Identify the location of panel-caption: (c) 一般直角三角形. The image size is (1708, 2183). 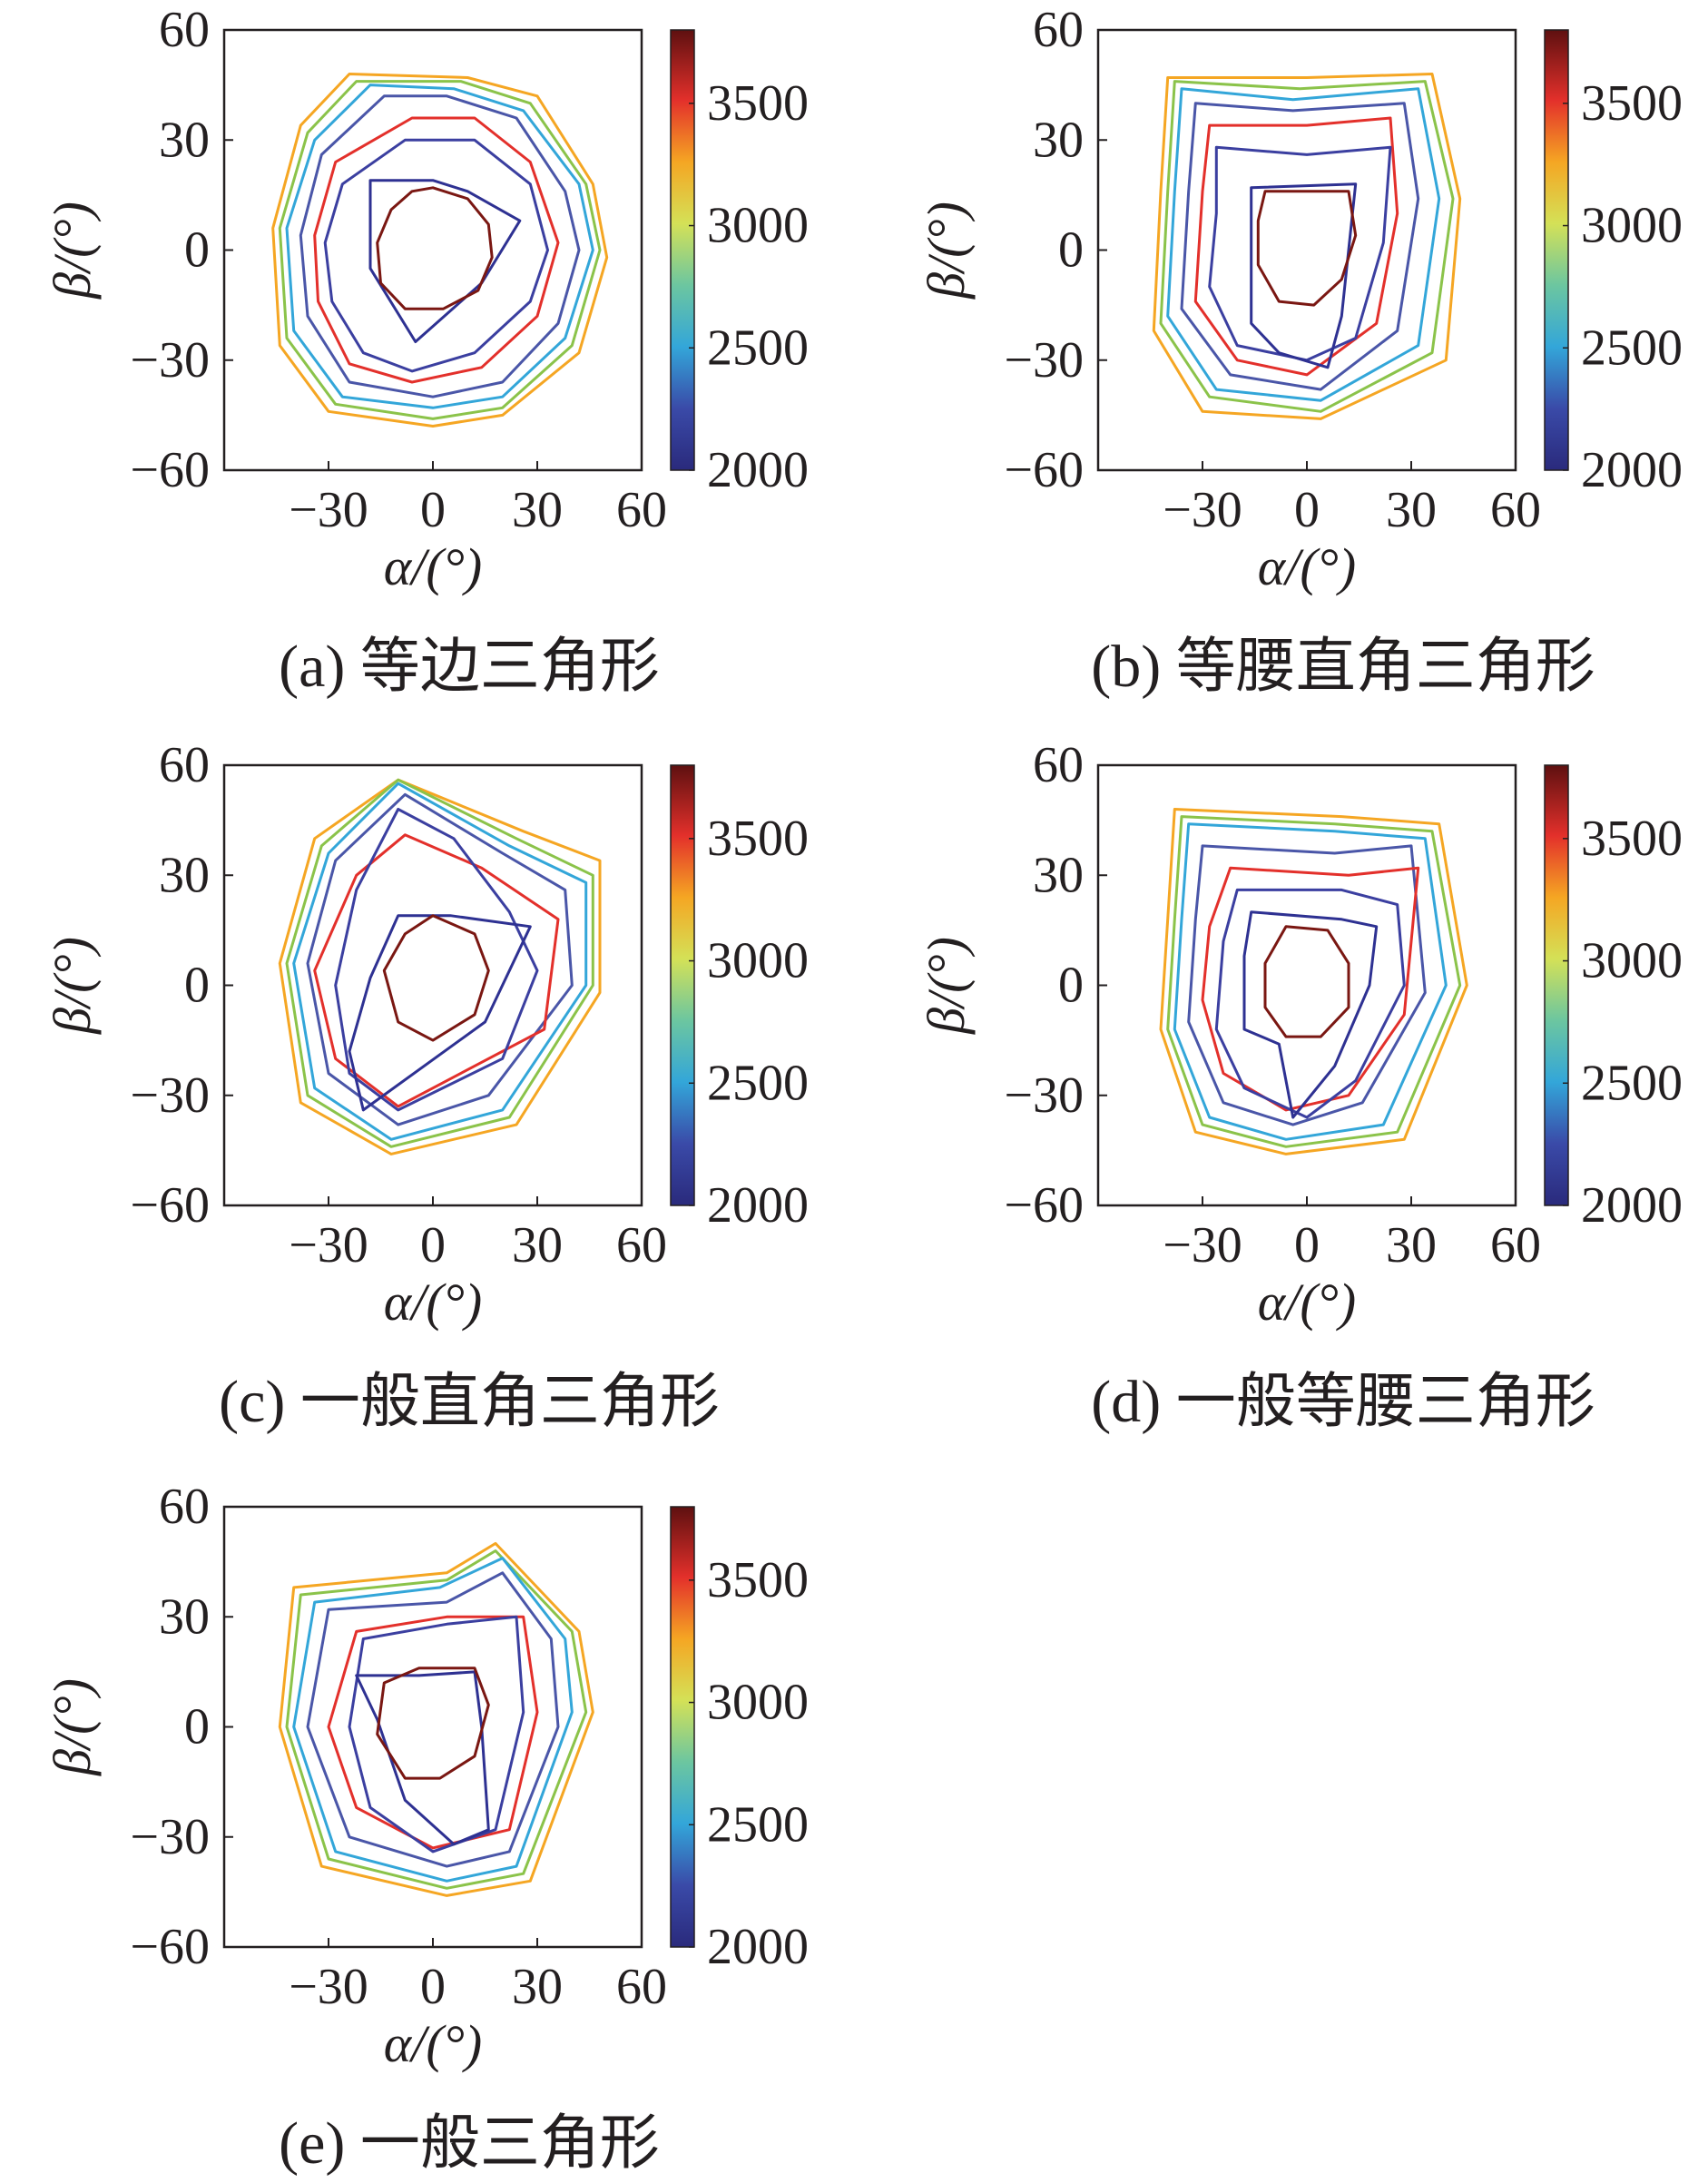
(469, 1402).